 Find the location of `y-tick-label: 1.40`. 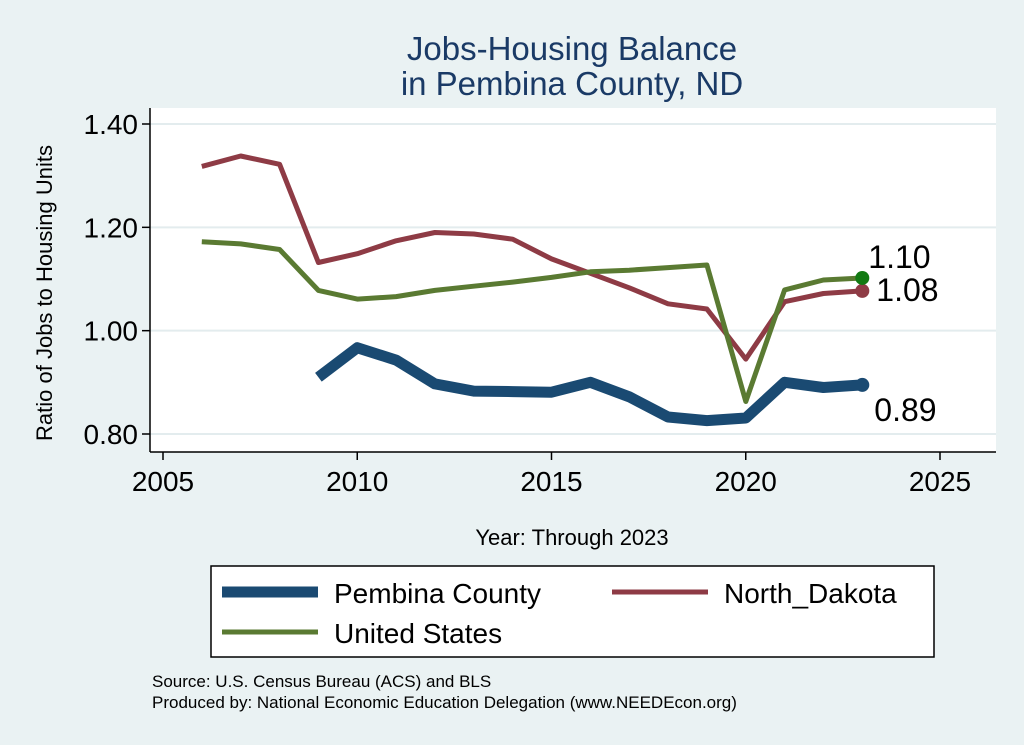

y-tick-label: 1.40 is located at coordinates (111, 124).